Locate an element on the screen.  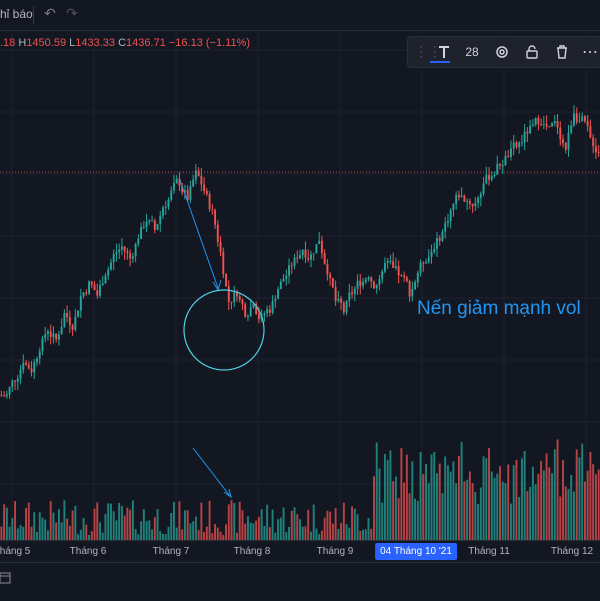
indicator-menu: hỉ báo is located at coordinates (16, 14).